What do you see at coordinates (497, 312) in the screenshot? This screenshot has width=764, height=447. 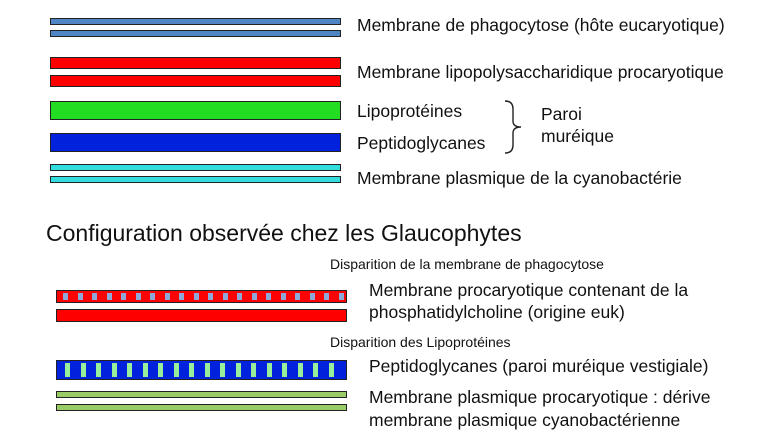 I see `pc-membrane-label-line2: phosphatidylcholine (origine euk)` at bounding box center [497, 312].